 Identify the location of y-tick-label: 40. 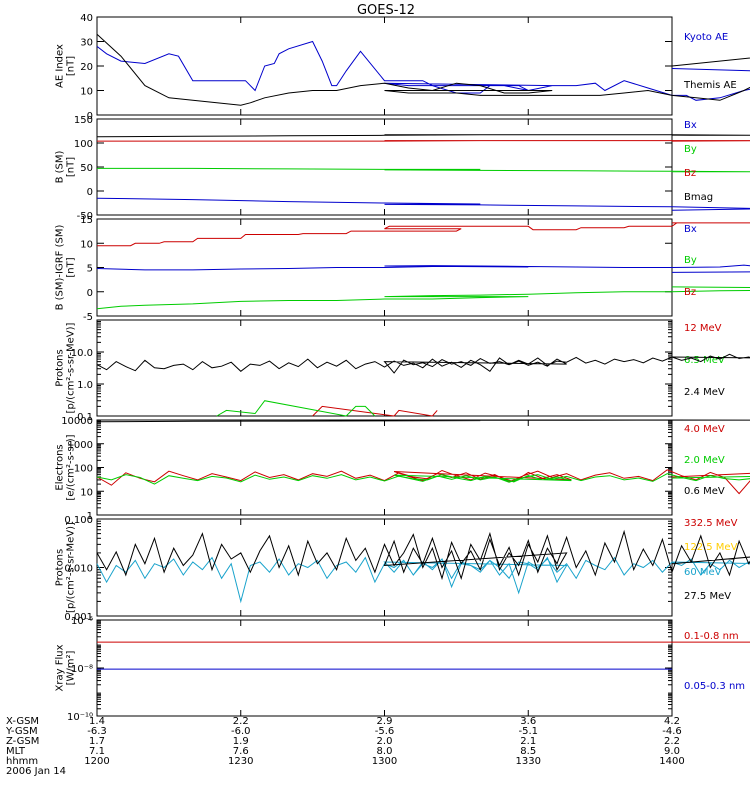
(86, 18).